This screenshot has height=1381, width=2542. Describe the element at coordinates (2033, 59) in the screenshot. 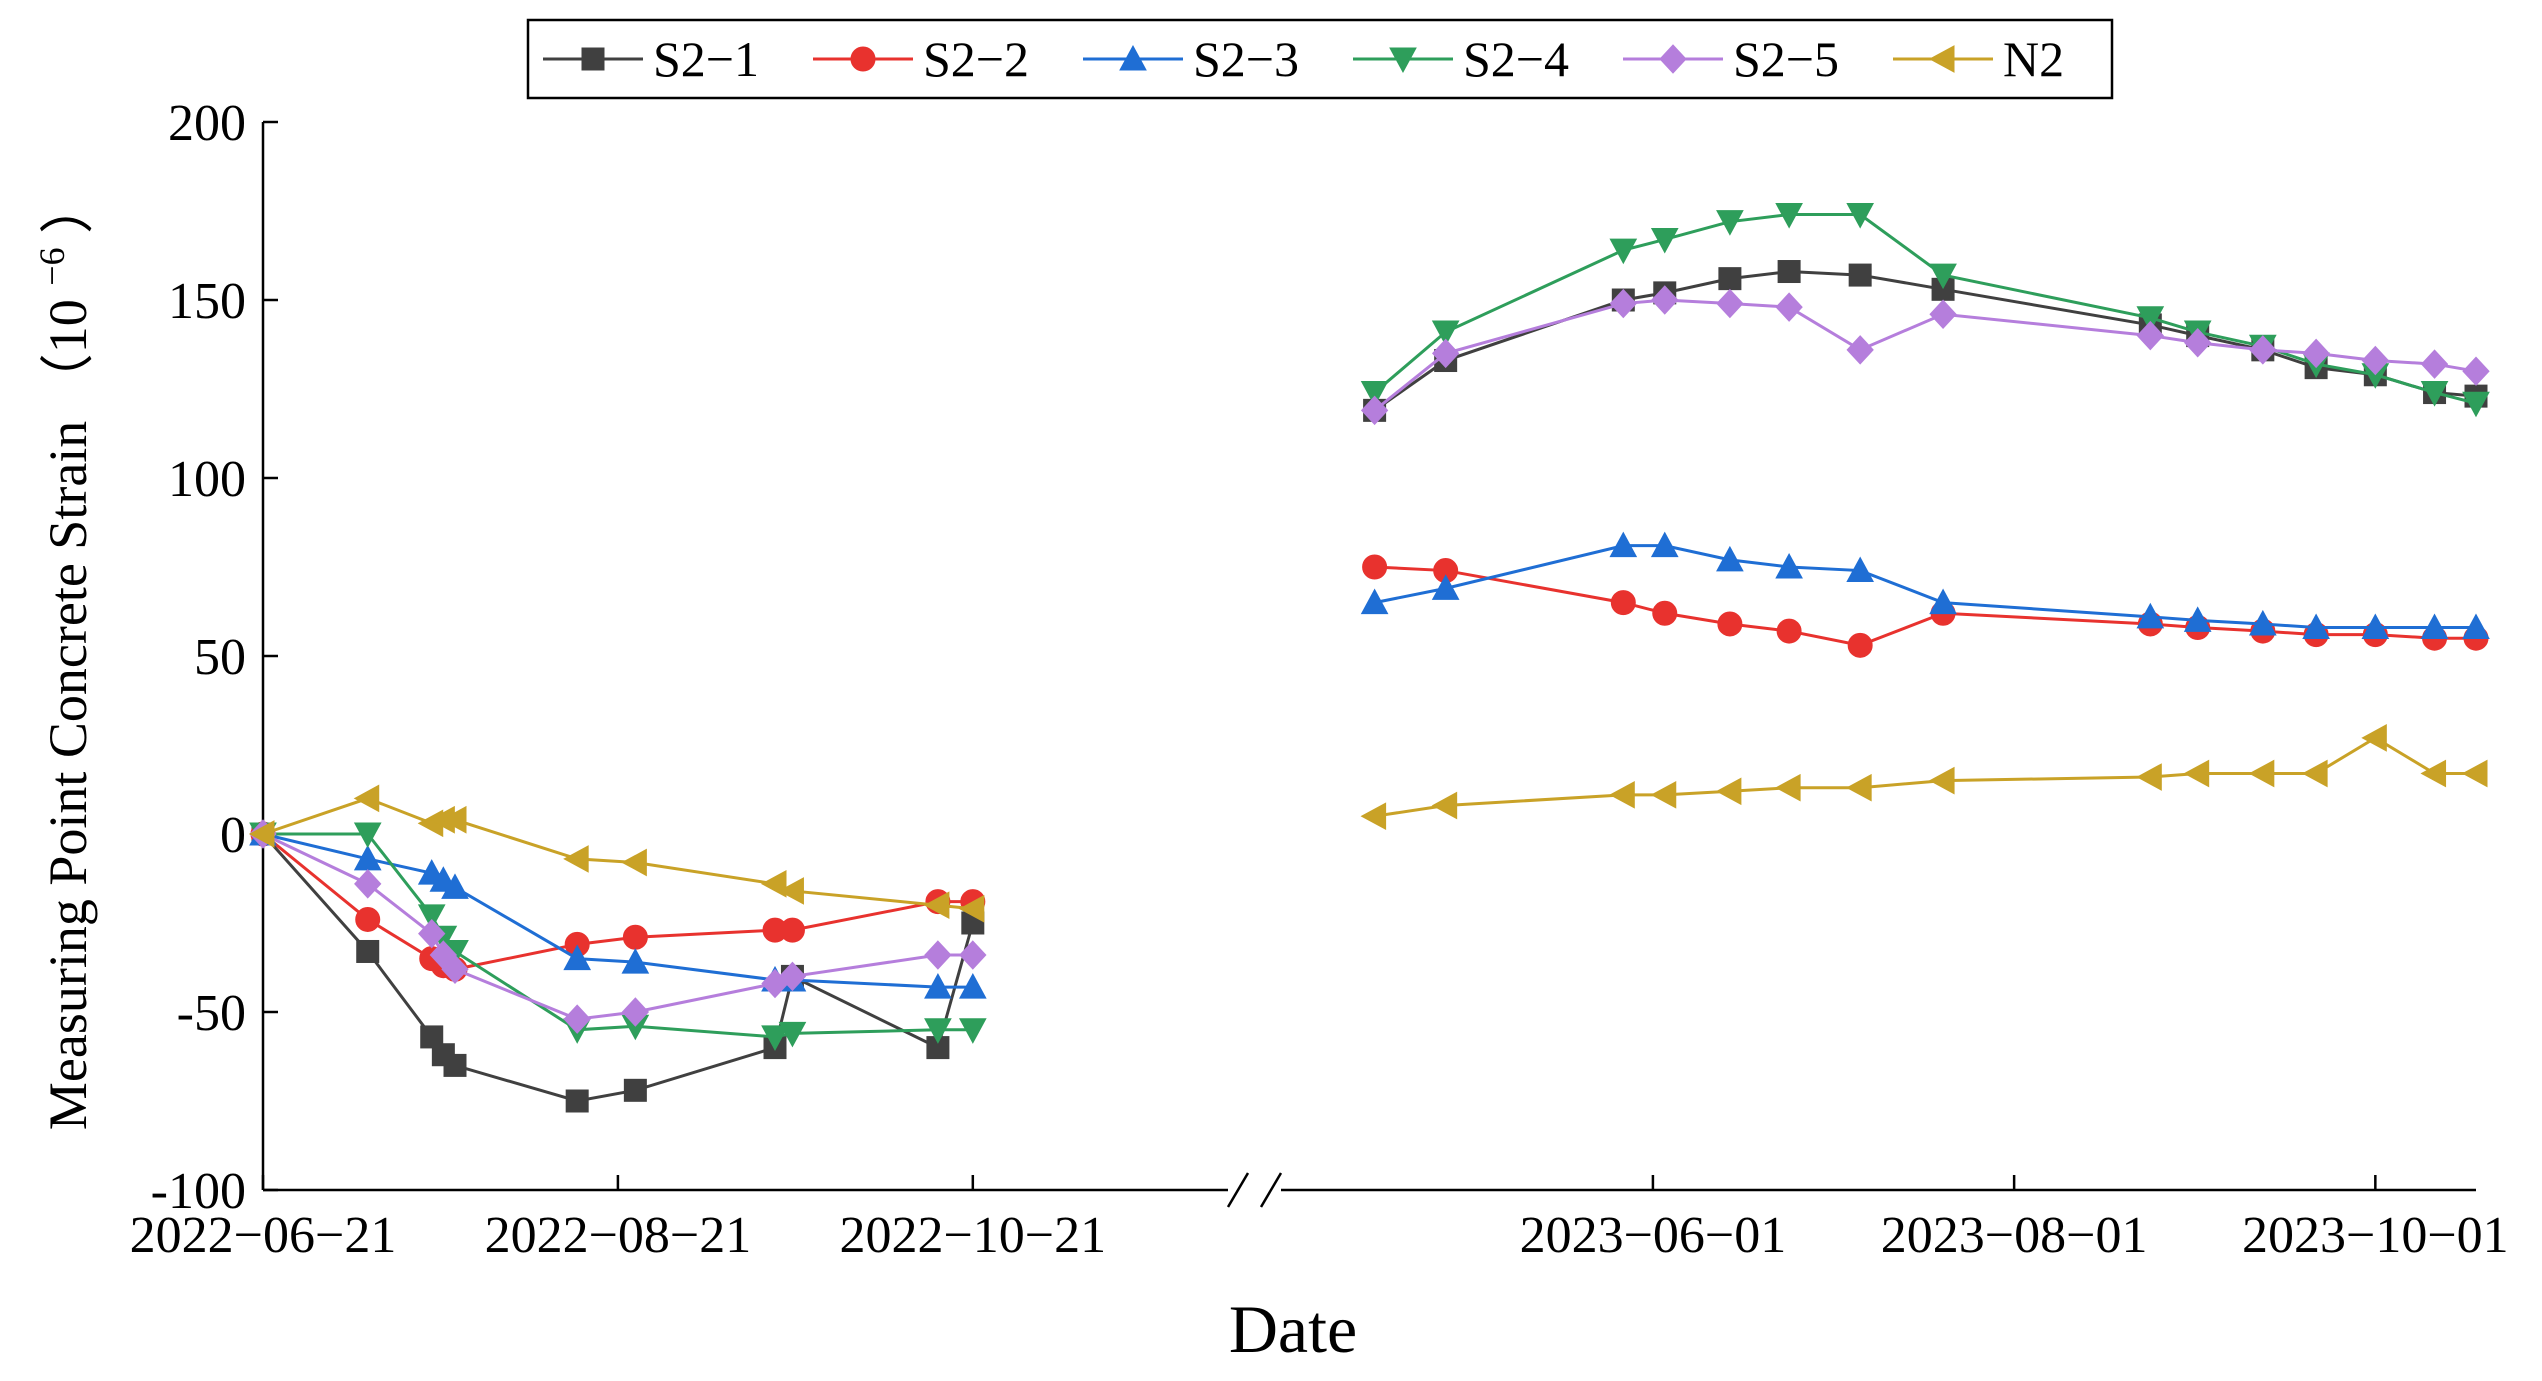

I see `legend-label: N2` at that location.